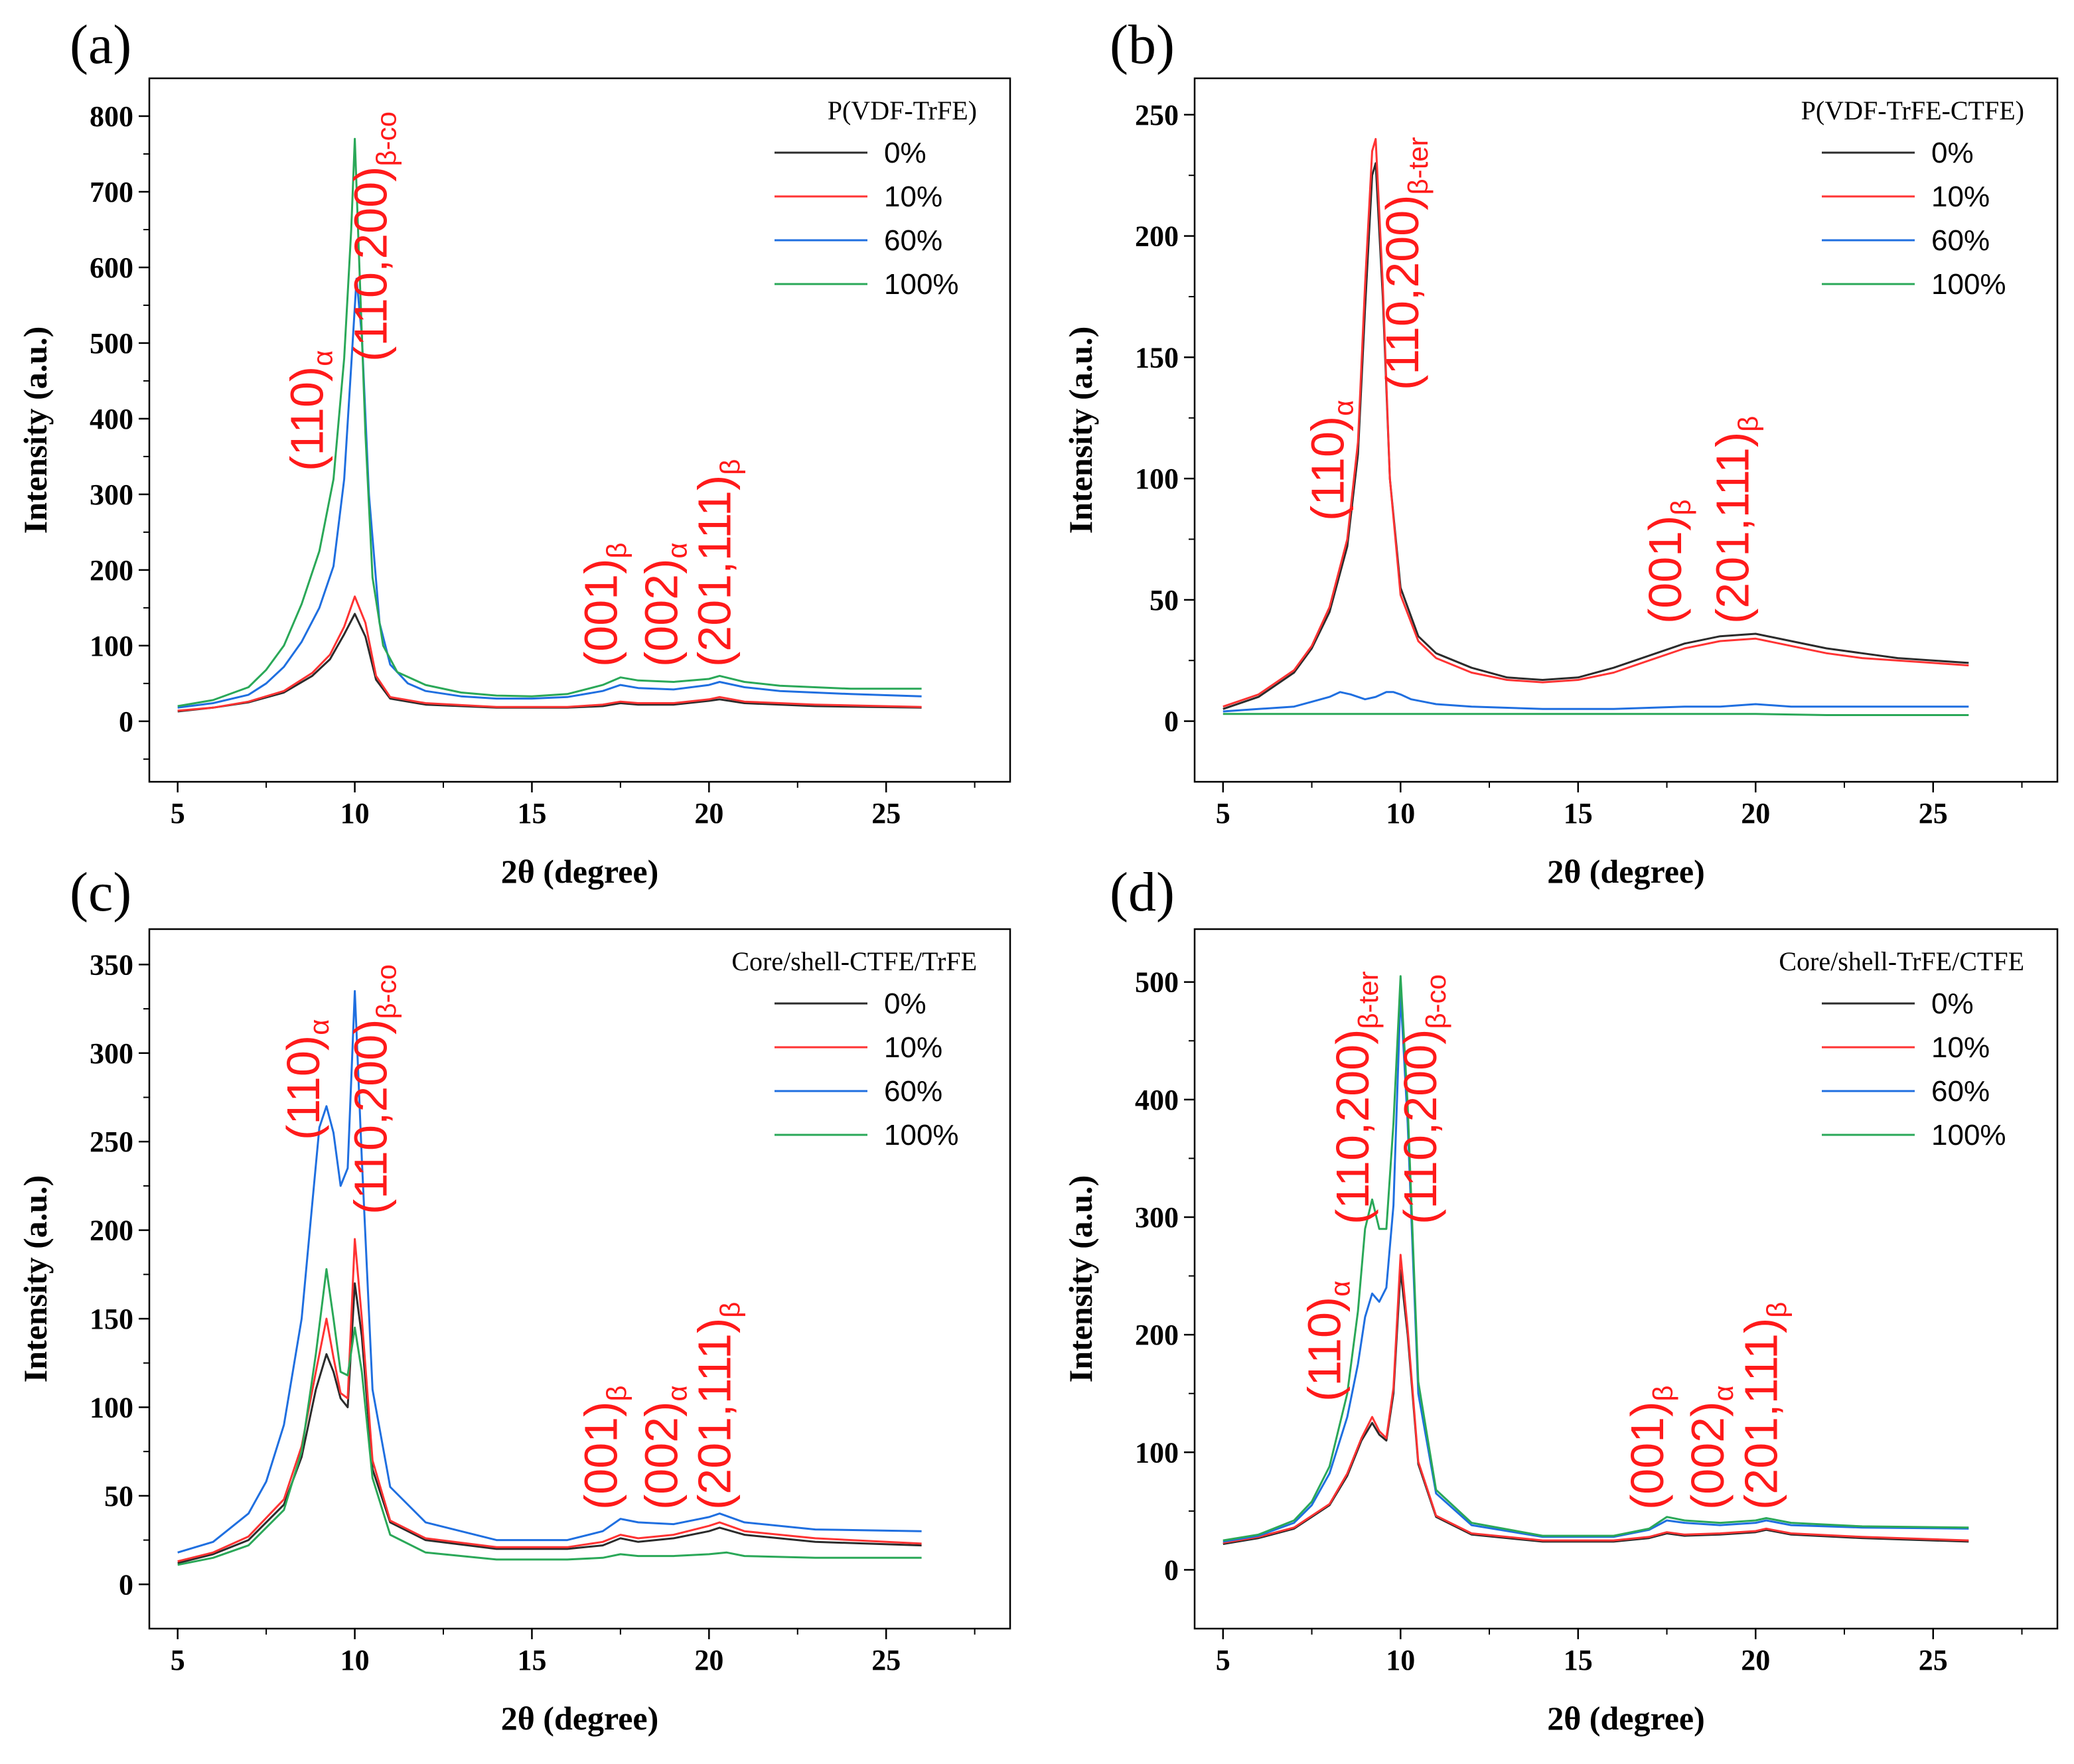 The image size is (2074, 1764). What do you see at coordinates (101, 892) in the screenshot?
I see `panel-label: (c)` at bounding box center [101, 892].